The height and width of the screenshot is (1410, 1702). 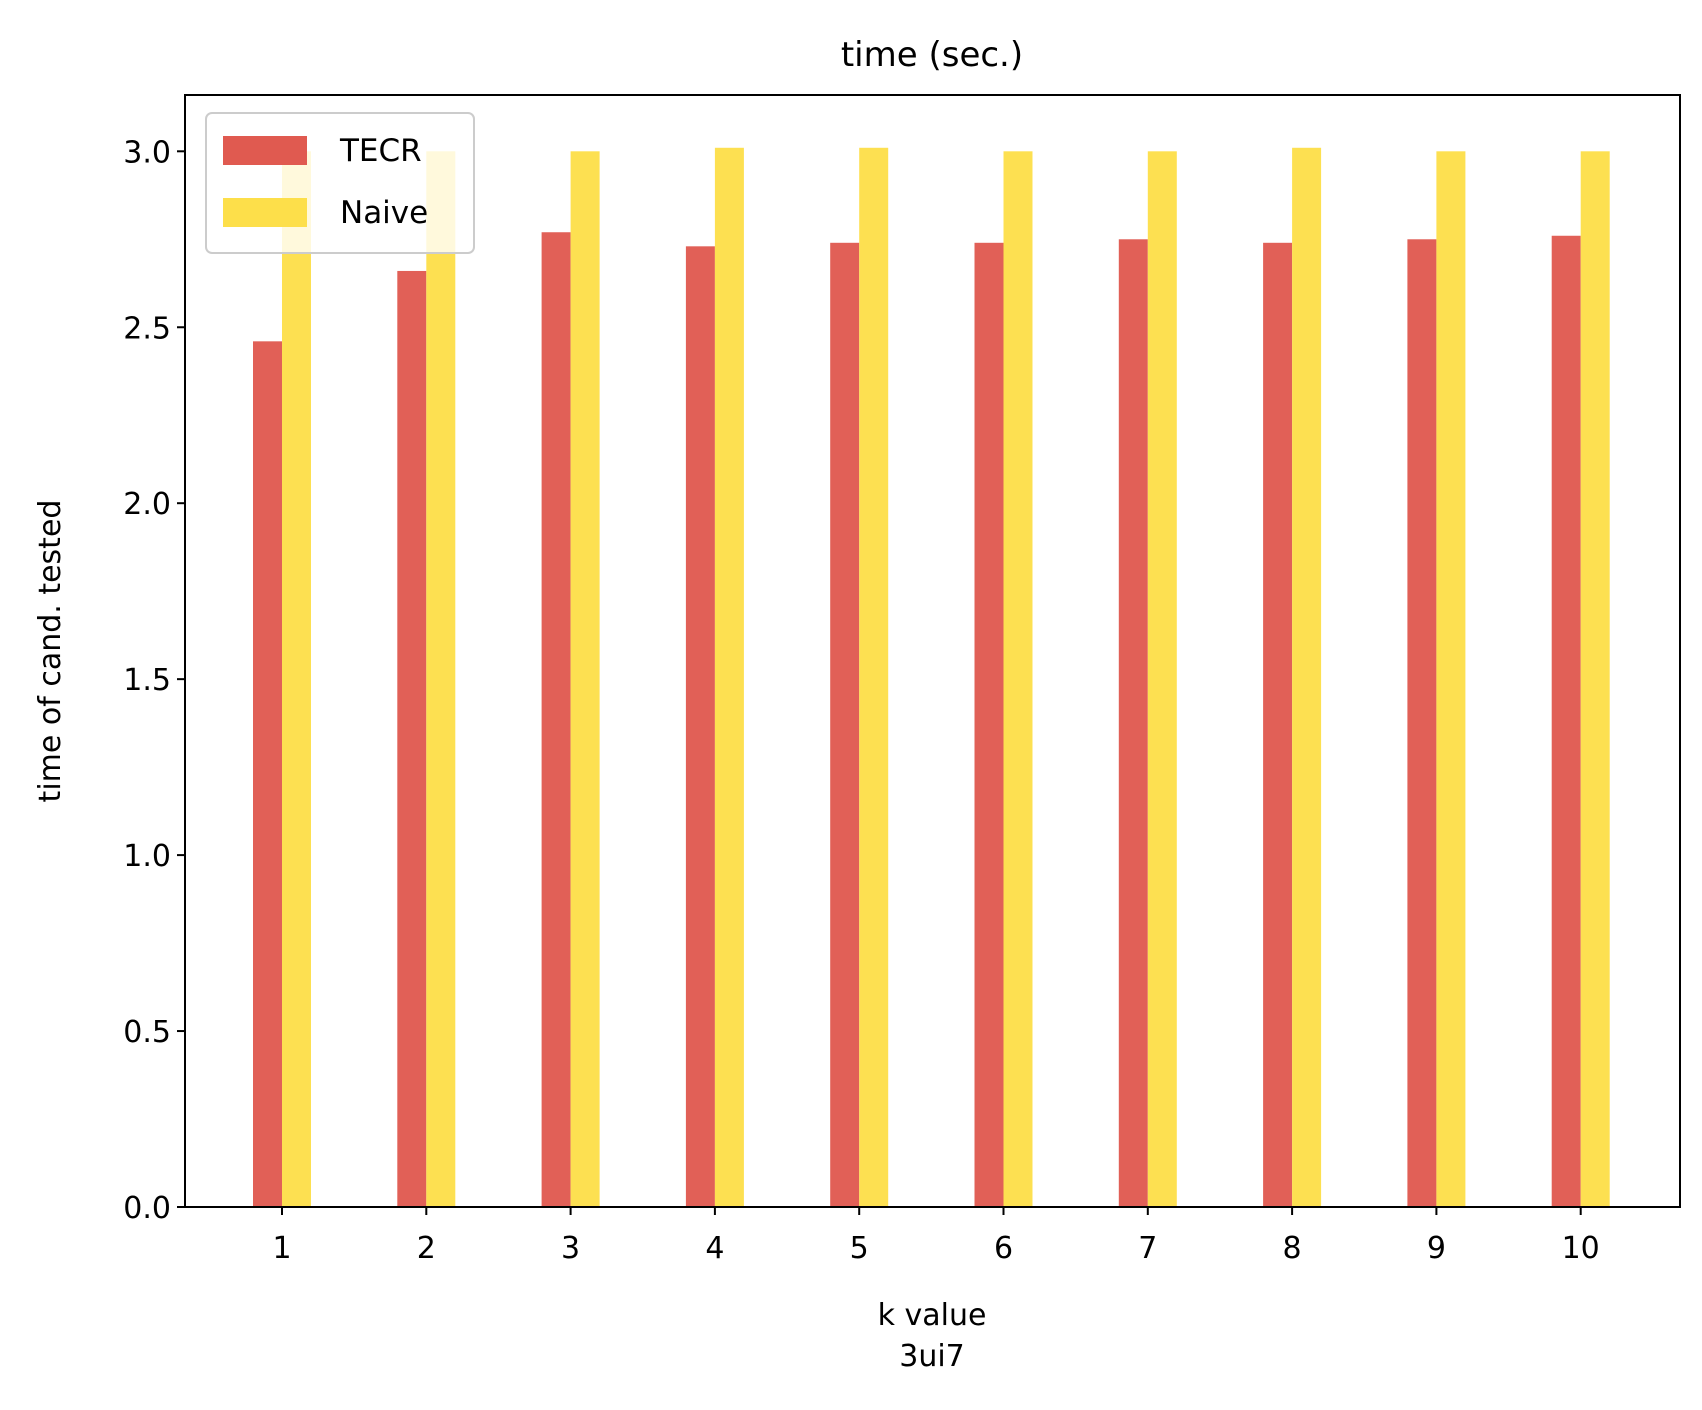 What do you see at coordinates (265, 212) in the screenshot?
I see `legend-swatch-naive` at bounding box center [265, 212].